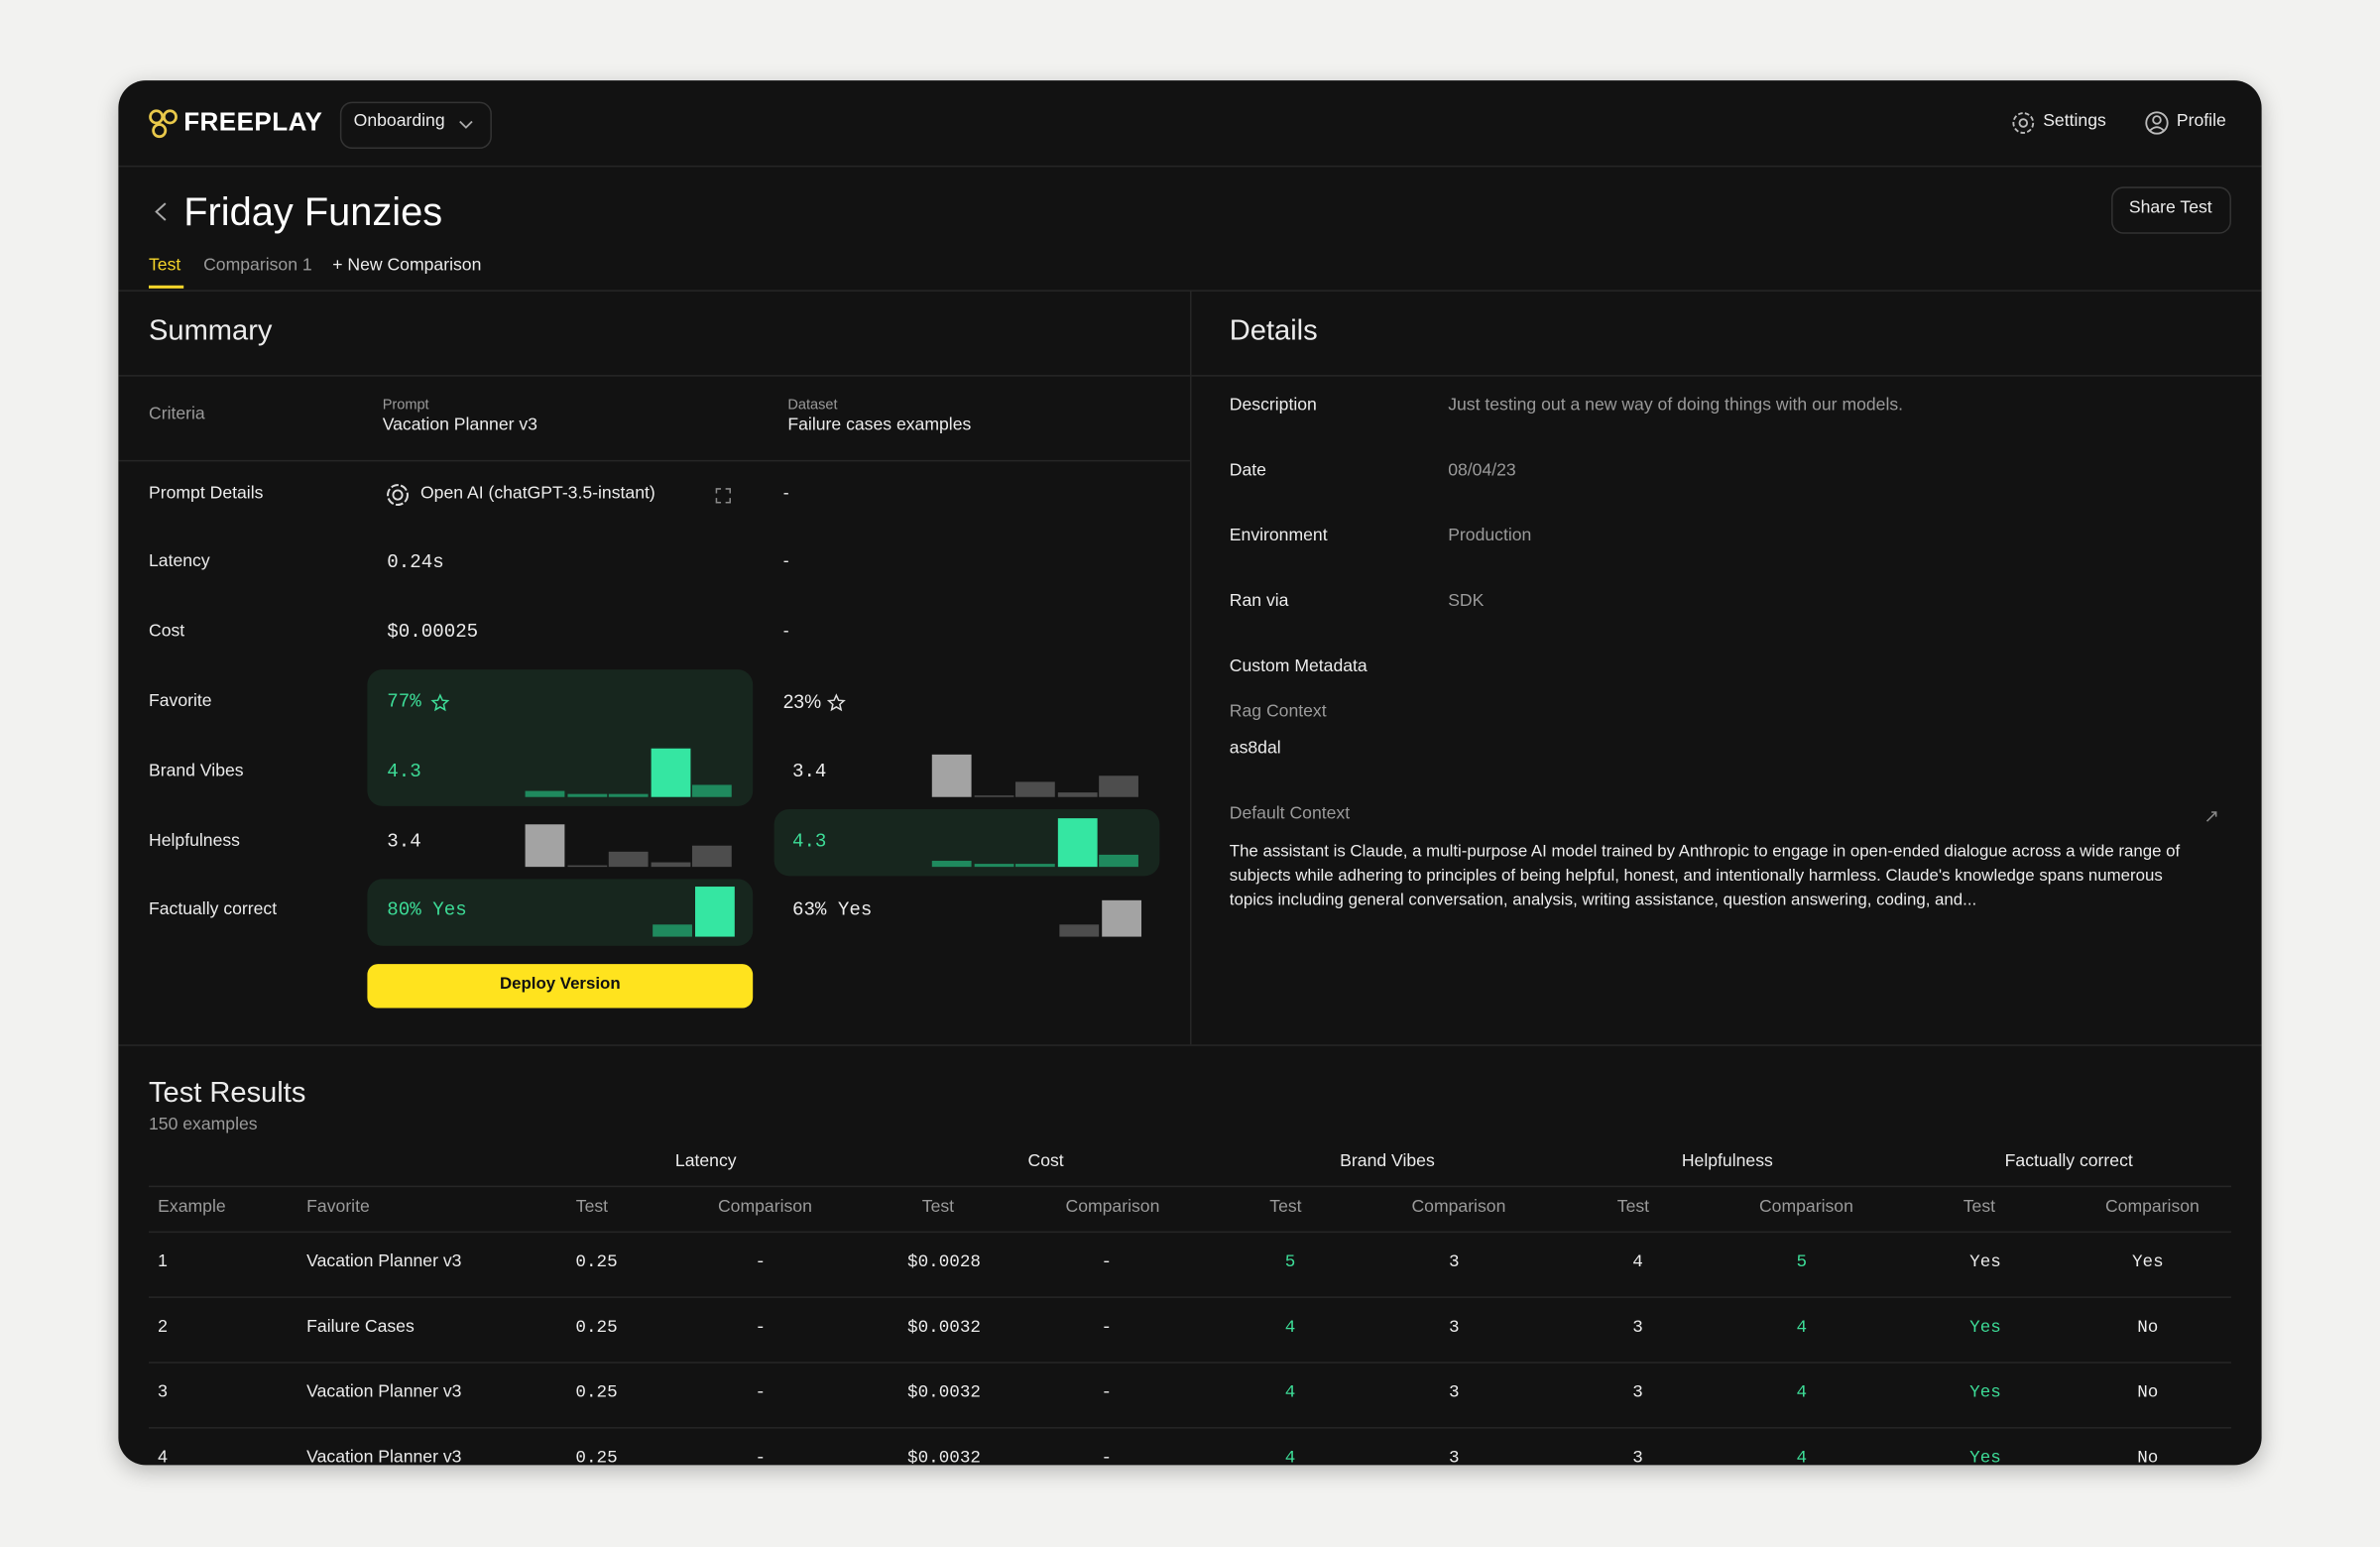 The height and width of the screenshot is (1547, 2380). What do you see at coordinates (592, 1207) in the screenshot?
I see `column-header: Test` at bounding box center [592, 1207].